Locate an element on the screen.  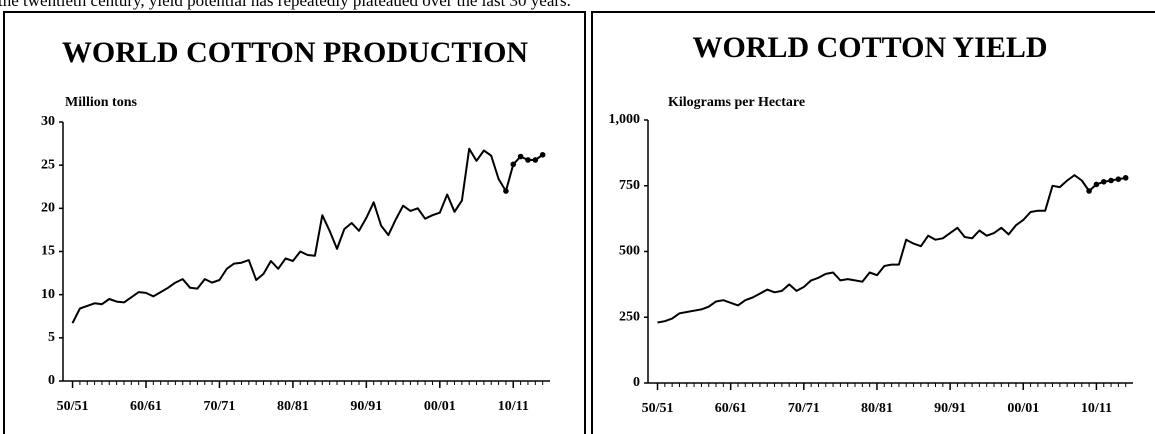
chart-title: WORLD COTTON PRODUCTION is located at coordinates (295, 52).